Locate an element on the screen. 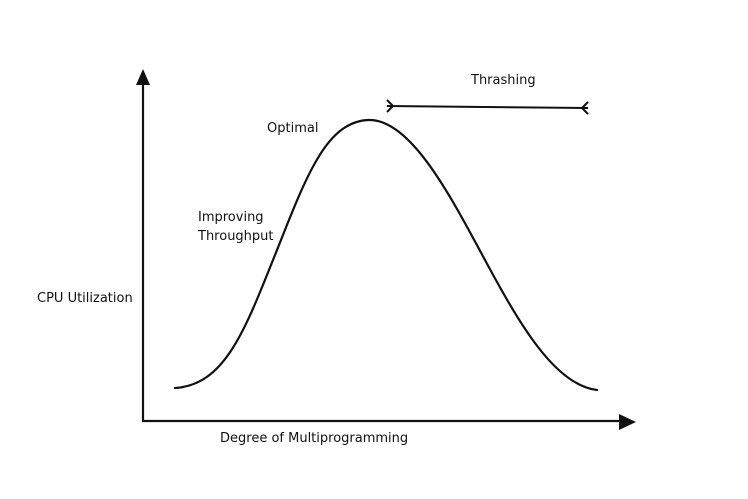 This screenshot has width=748, height=499. y-axis-arrowhead is located at coordinates (143, 77).